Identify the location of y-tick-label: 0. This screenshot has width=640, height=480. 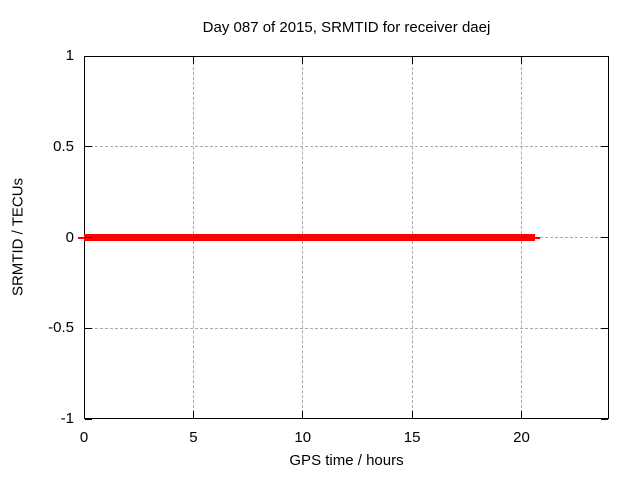
(69, 237).